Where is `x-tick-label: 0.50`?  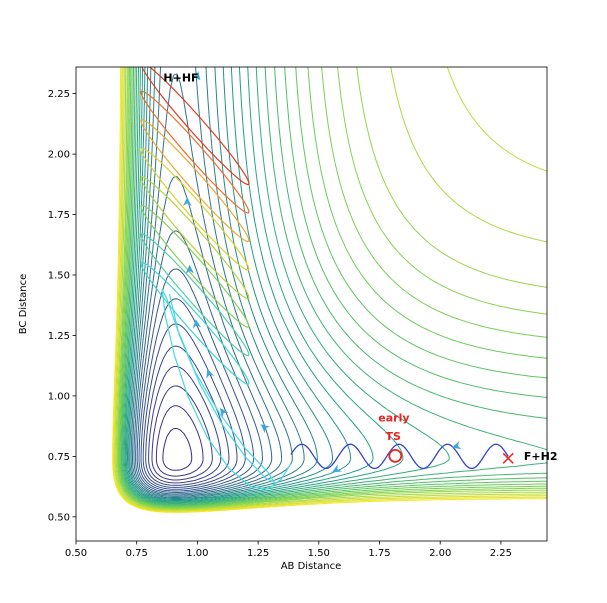 x-tick-label: 0.50 is located at coordinates (76, 553).